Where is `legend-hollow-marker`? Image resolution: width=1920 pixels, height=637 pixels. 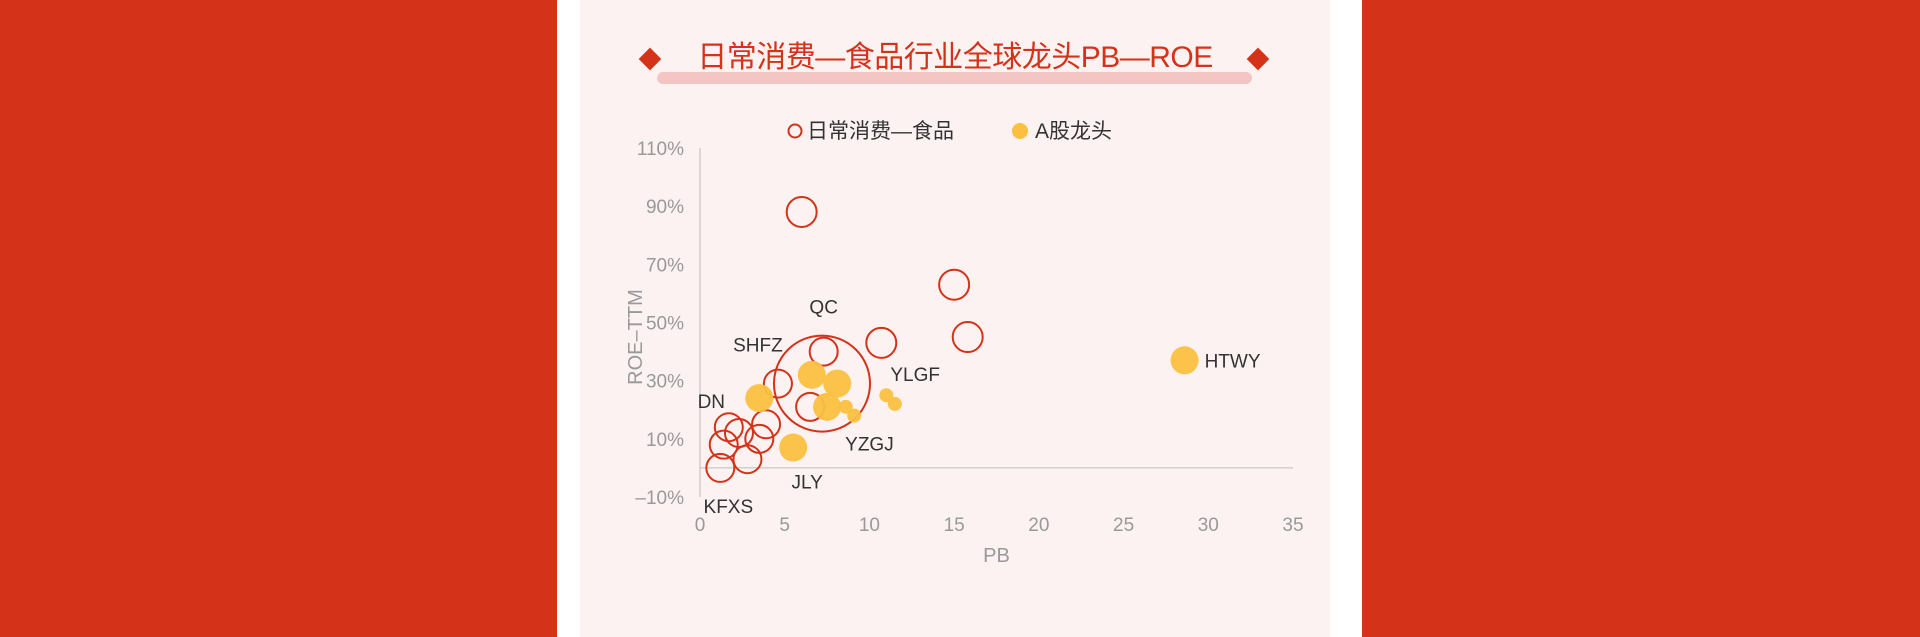
legend-hollow-marker is located at coordinates (795, 131).